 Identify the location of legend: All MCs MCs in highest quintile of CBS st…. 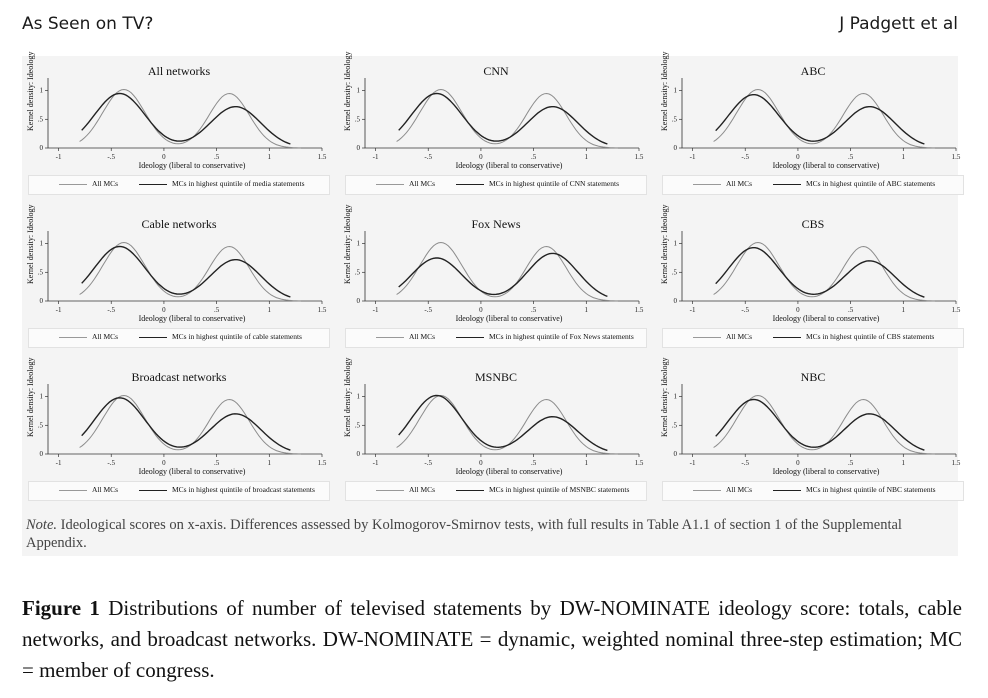
(813, 338).